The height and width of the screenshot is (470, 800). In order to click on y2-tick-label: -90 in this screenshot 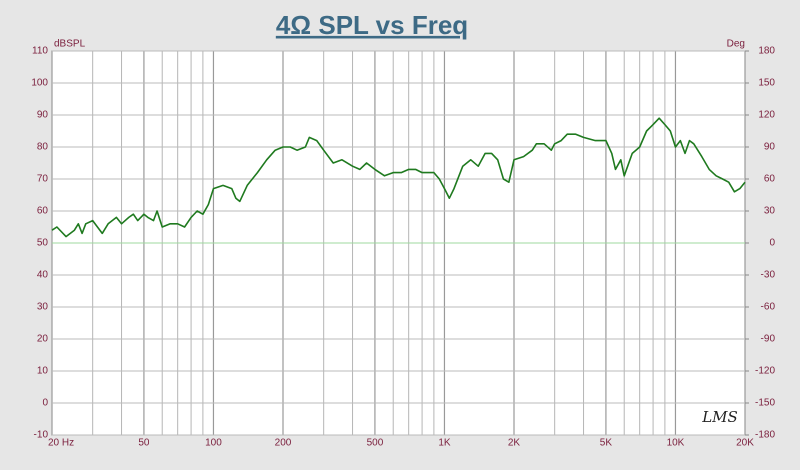, I will do `click(768, 339)`.